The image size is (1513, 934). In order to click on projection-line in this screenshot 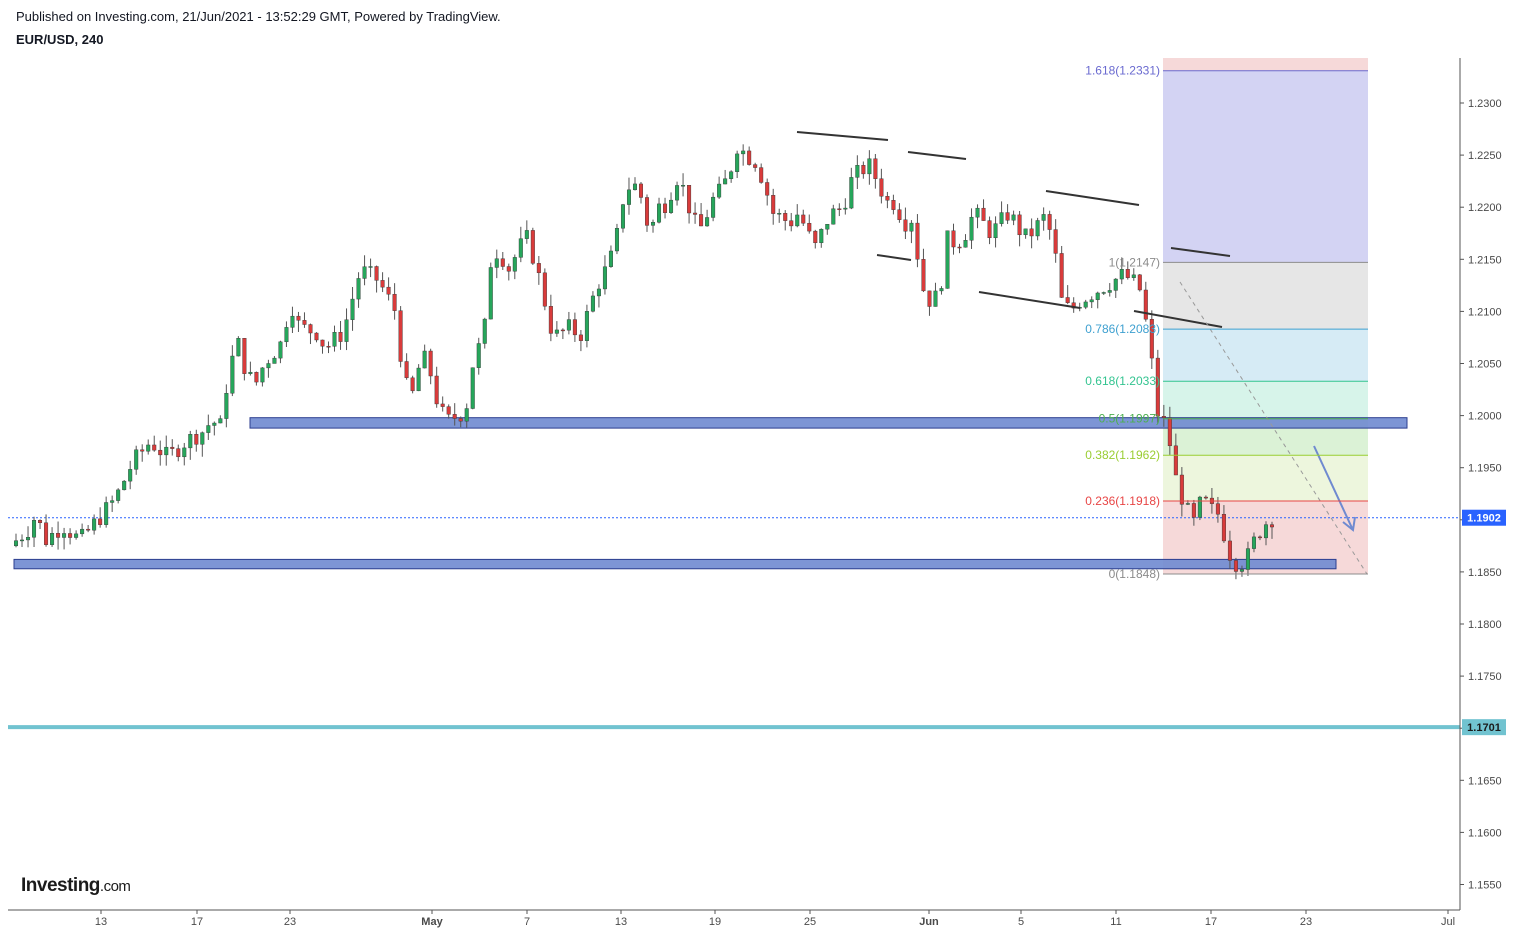, I will do `click(1273, 428)`.